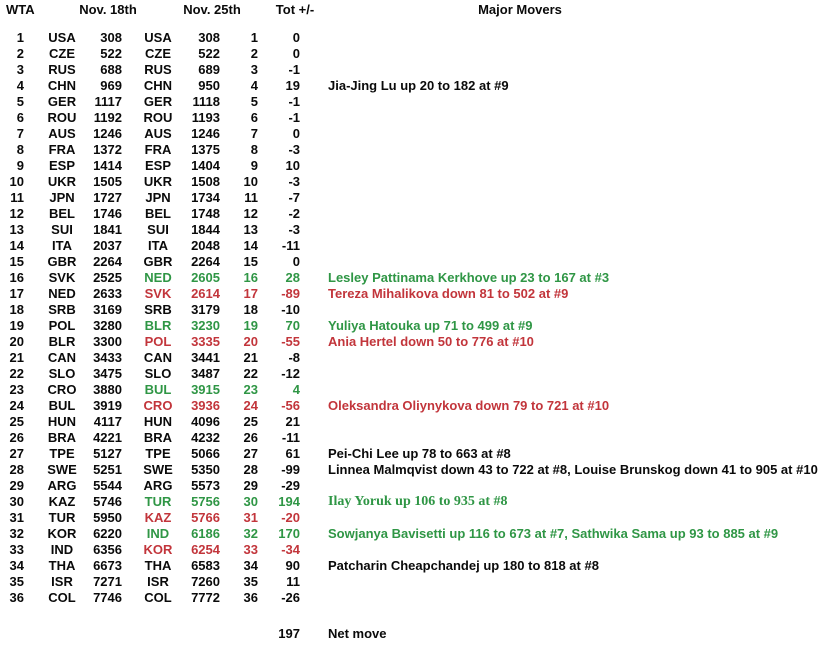  Describe the element at coordinates (62, 421) in the screenshot. I see `country-nov18-cell: HUN` at that location.